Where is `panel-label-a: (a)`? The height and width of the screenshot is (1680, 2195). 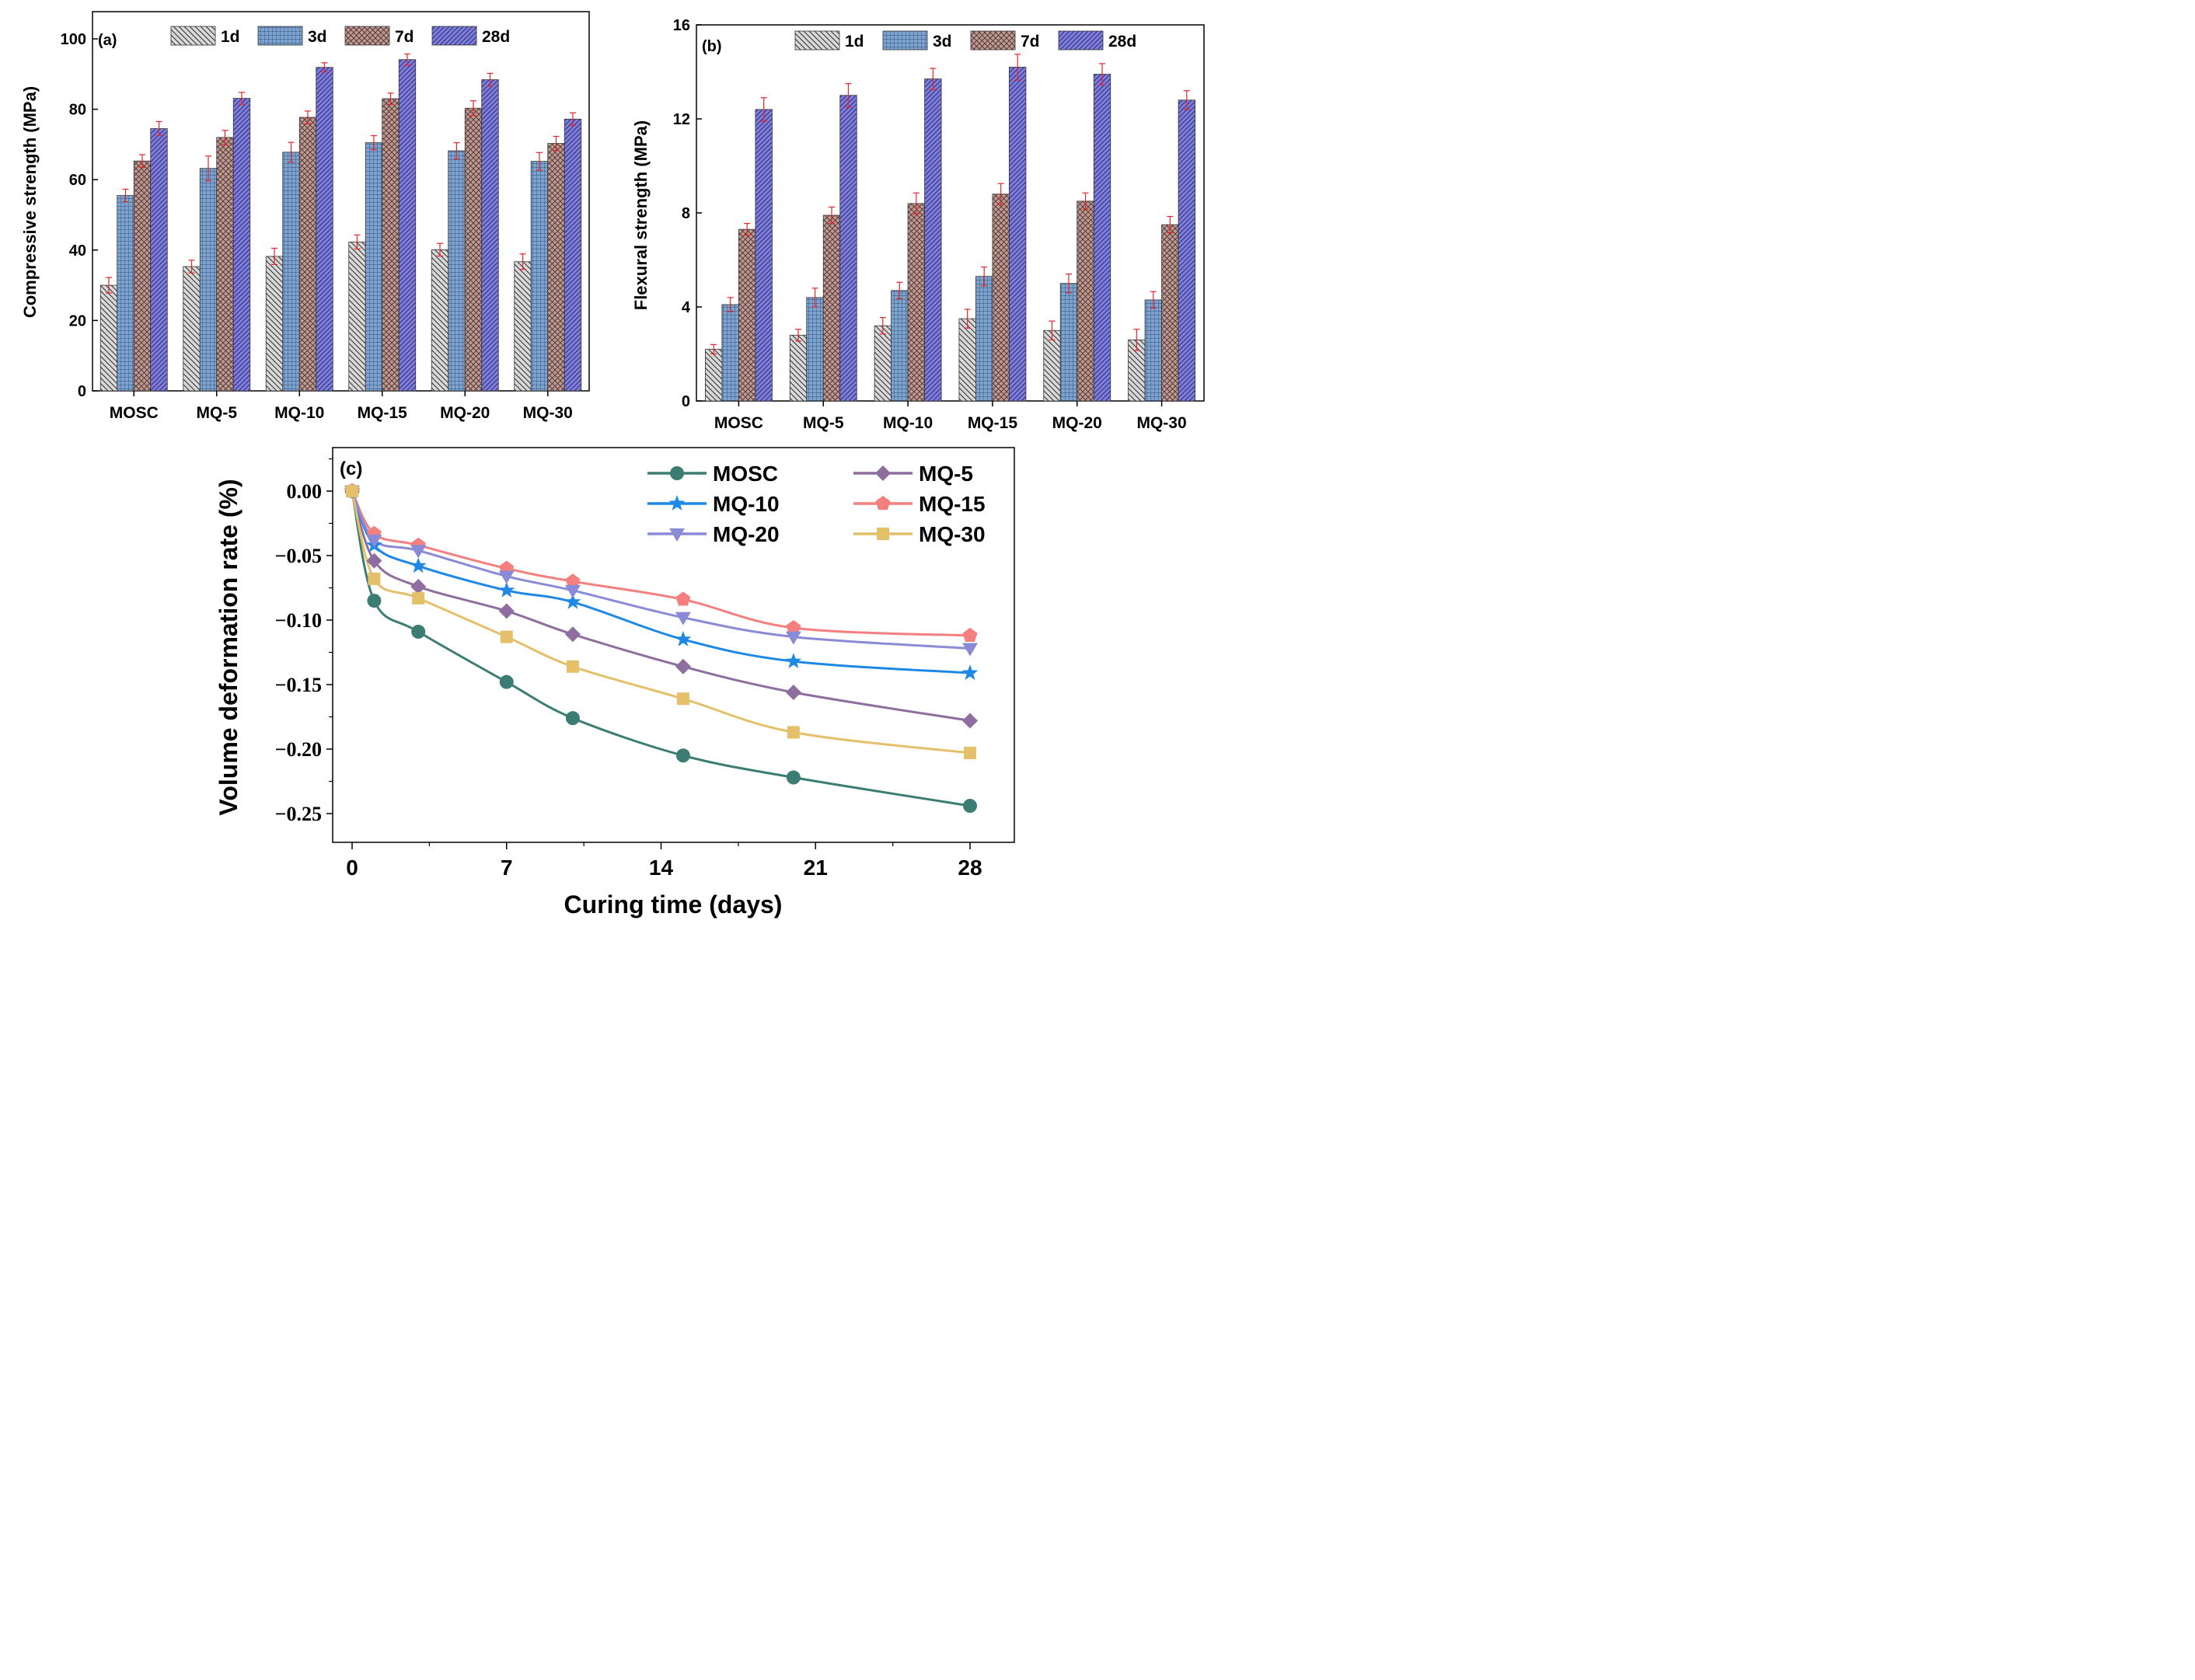 panel-label-a: (a) is located at coordinates (107, 41).